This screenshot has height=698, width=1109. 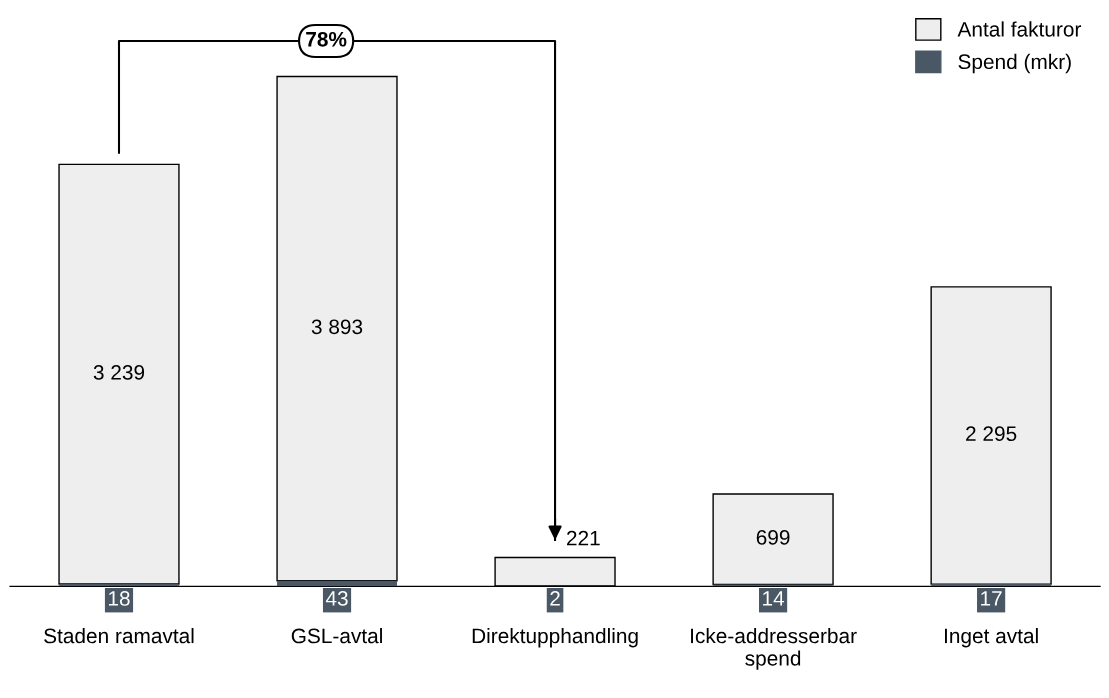 What do you see at coordinates (583, 538) in the screenshot?
I see `data-label: 221` at bounding box center [583, 538].